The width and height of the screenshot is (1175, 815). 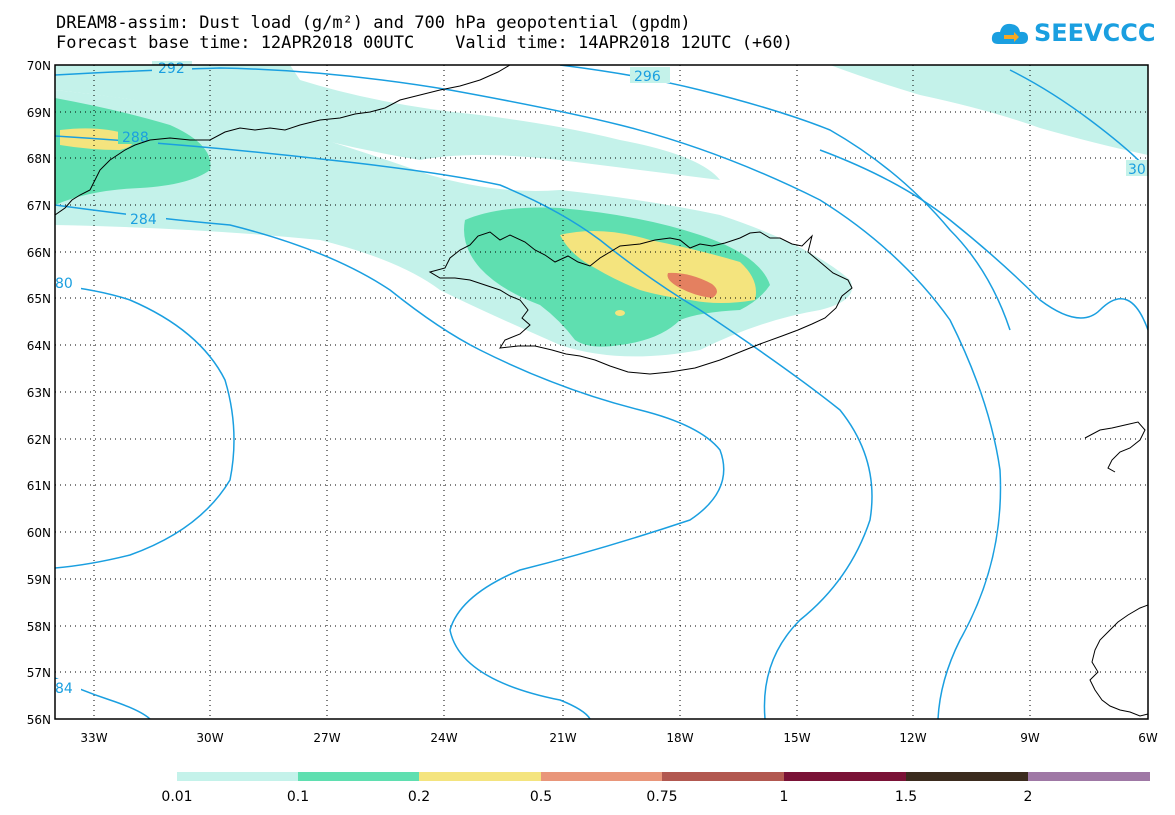 What do you see at coordinates (620, 313) in the screenshot?
I see `dust-area-medium-spot` at bounding box center [620, 313].